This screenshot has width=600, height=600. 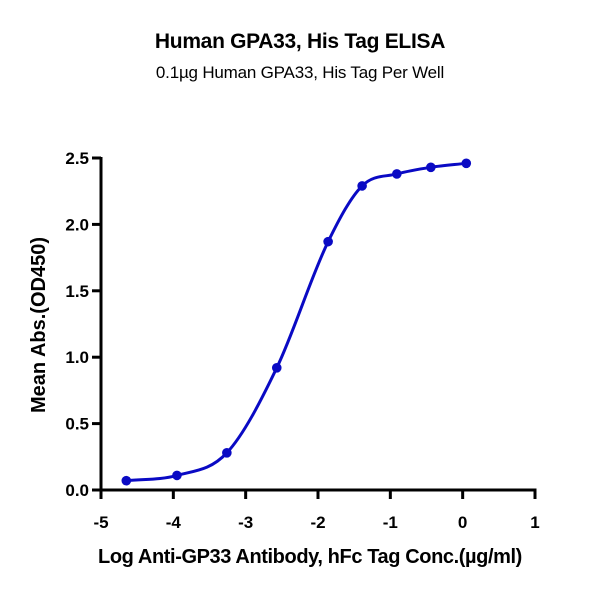 What do you see at coordinates (77, 490) in the screenshot?
I see `y-tick-label: 0.0` at bounding box center [77, 490].